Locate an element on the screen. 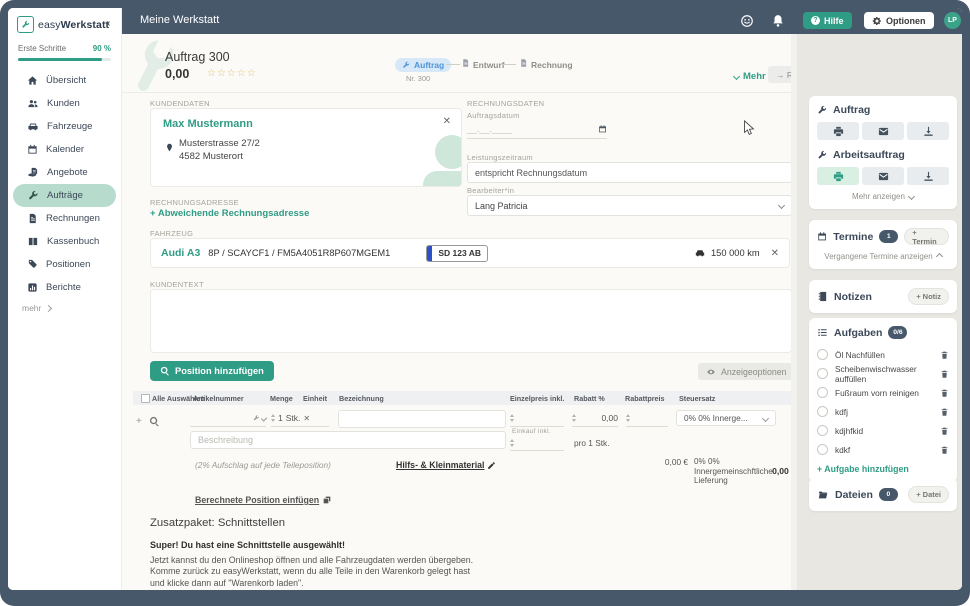  menge-value: 1 is located at coordinates (280, 418).